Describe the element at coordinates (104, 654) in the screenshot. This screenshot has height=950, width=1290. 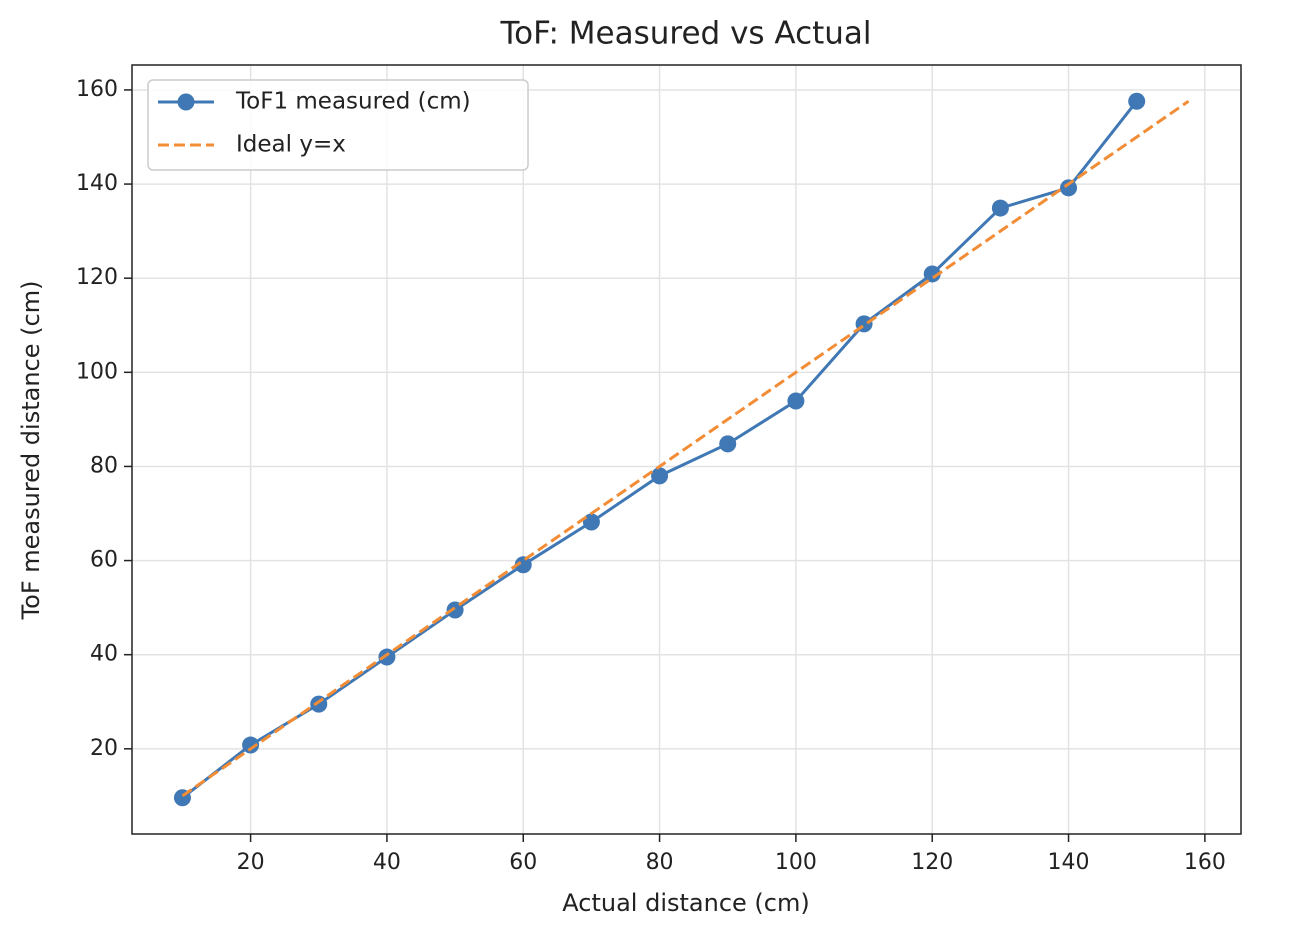
I see `y-tick-label: 40` at that location.